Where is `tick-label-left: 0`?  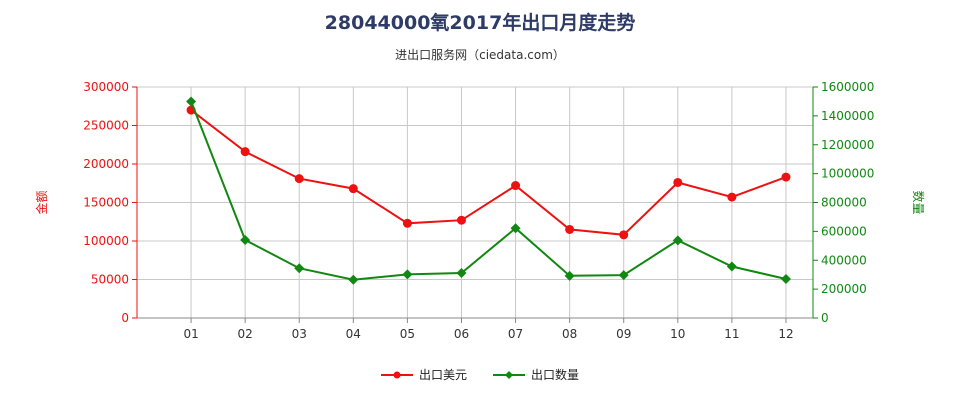
tick-label-left: 0 is located at coordinates (125, 318).